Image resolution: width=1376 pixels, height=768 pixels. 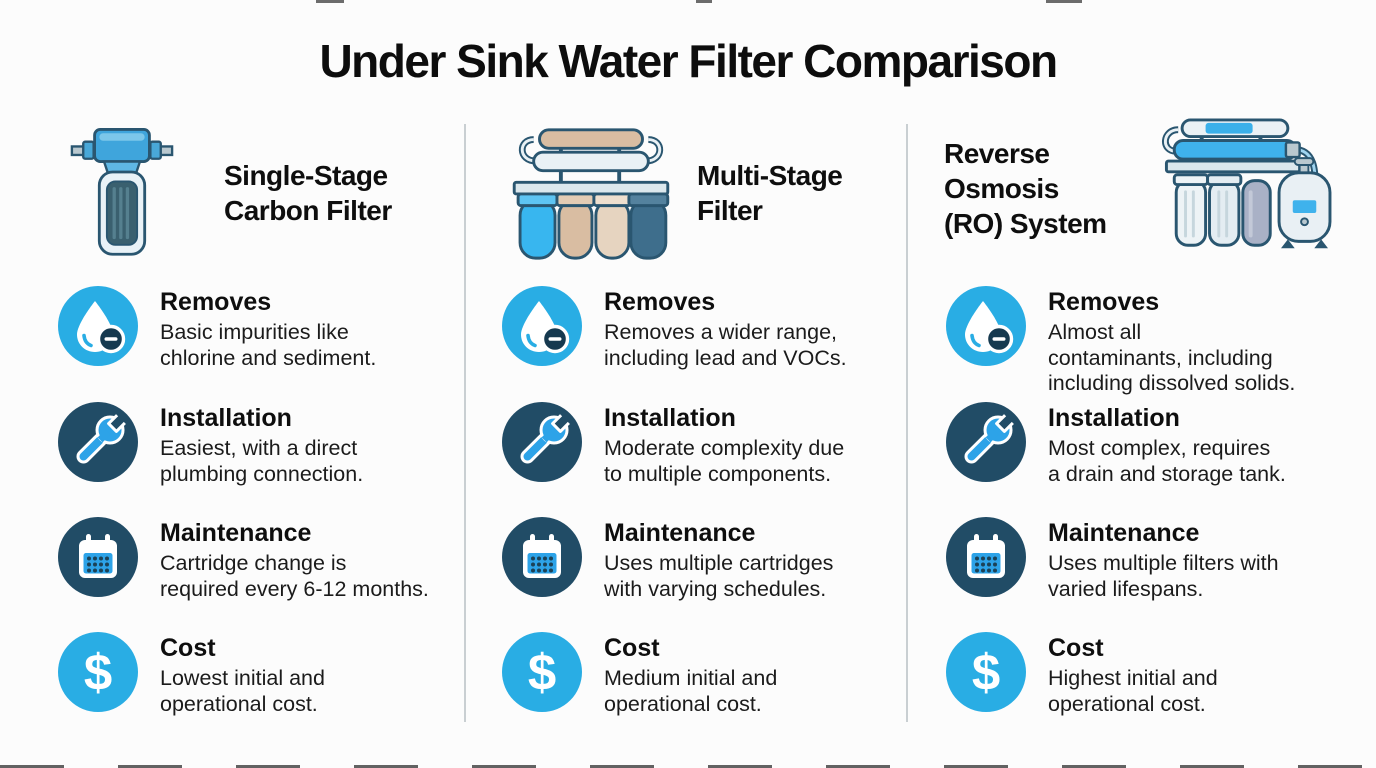 What do you see at coordinates (1025, 188) in the screenshot?
I see `column-title-reverse-osmosis: Reverse Osmosis (RO) System` at bounding box center [1025, 188].